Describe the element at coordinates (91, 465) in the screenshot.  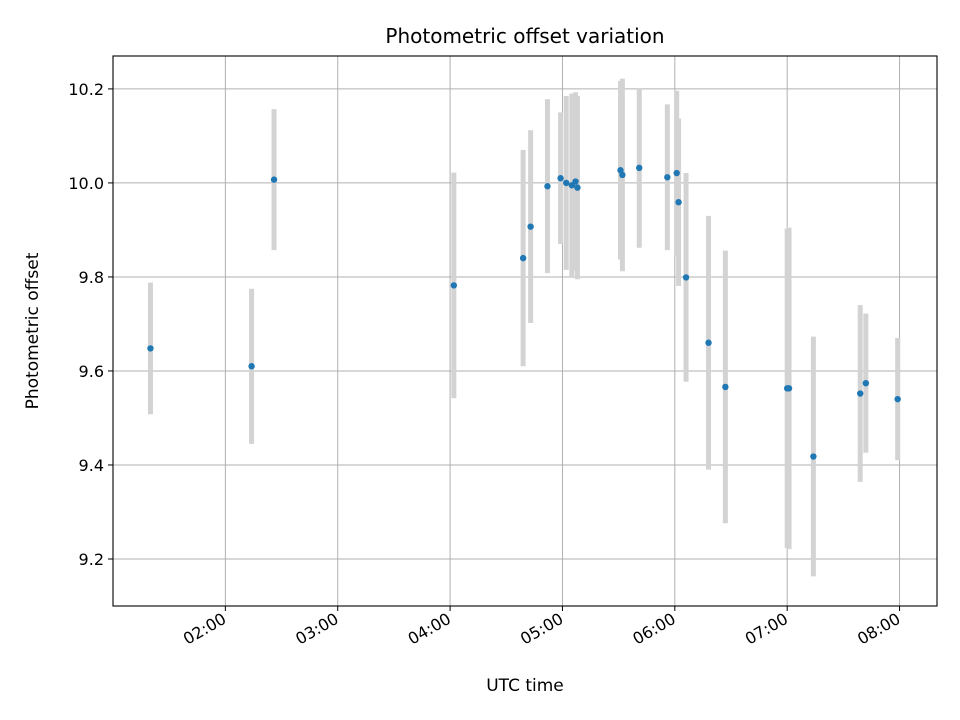
I see `y-tick-label: 9.4` at that location.